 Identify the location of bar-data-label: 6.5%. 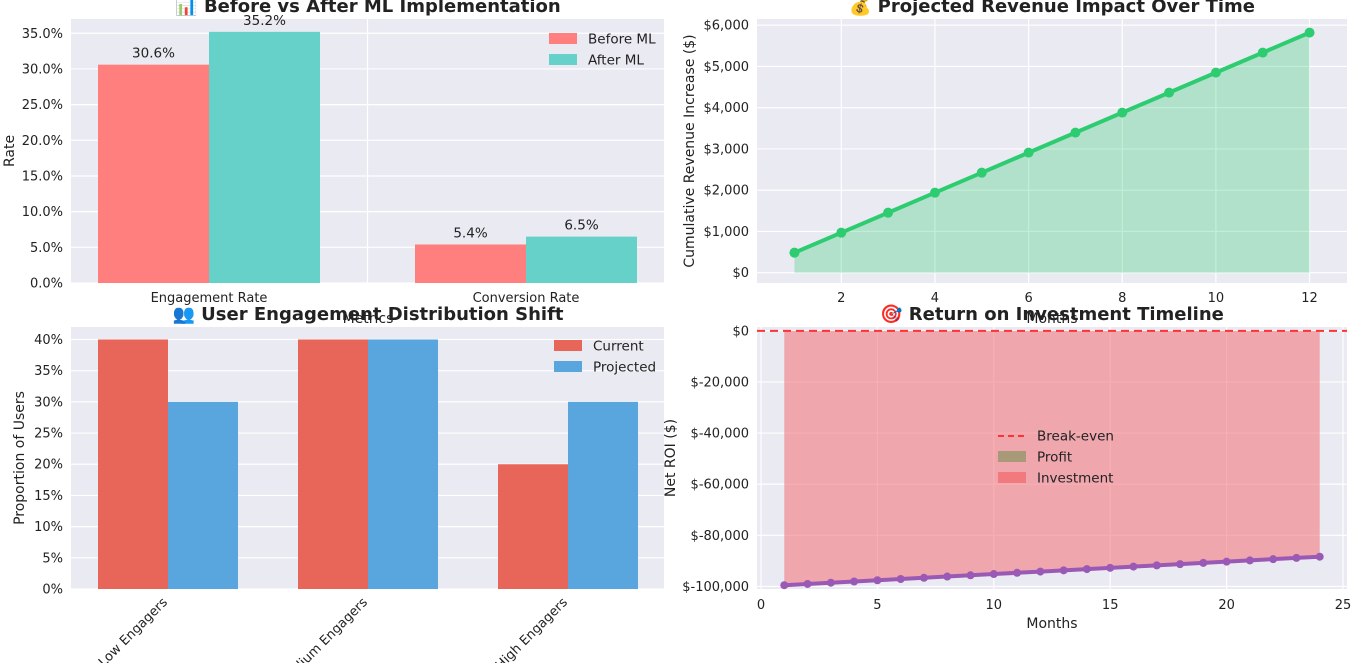
(581, 226).